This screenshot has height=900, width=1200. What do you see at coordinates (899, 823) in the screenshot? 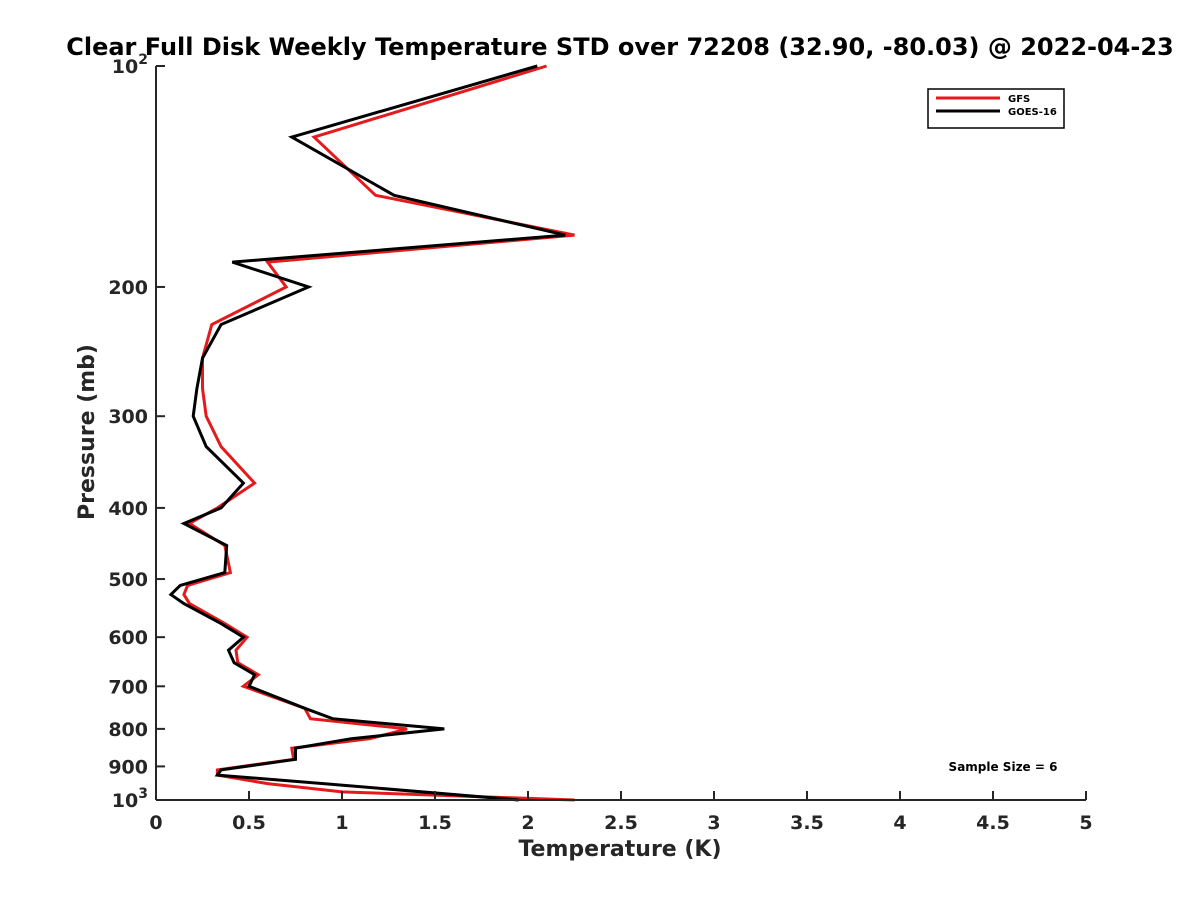
I see `x-tick-label: 4` at bounding box center [899, 823].